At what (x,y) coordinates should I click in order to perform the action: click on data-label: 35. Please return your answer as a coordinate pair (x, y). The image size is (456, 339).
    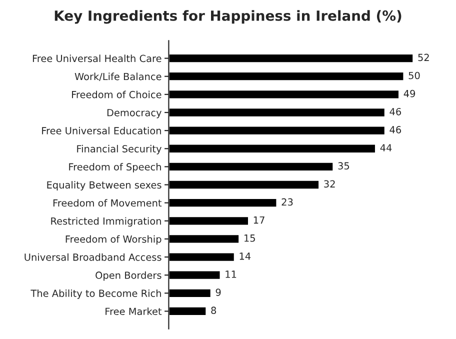
    Looking at the image, I should click on (344, 166).